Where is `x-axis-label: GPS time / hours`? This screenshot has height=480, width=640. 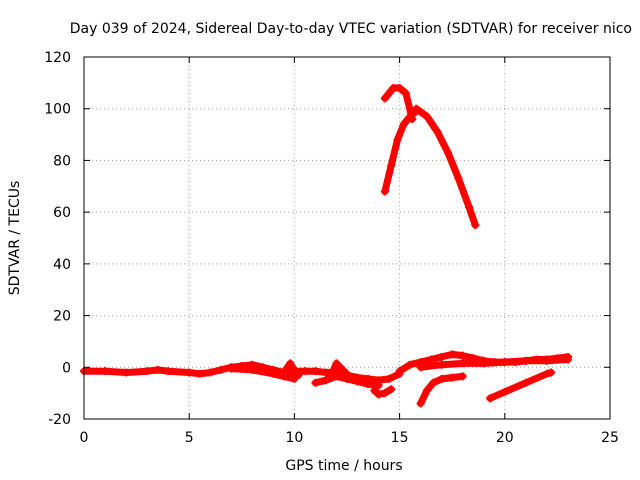 x-axis-label: GPS time / hours is located at coordinates (343, 466).